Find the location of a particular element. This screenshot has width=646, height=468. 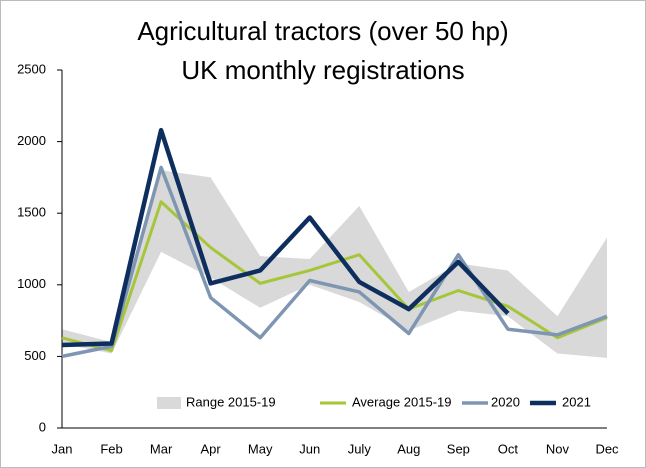

legend-label: Average 2015-19 is located at coordinates (402, 401).